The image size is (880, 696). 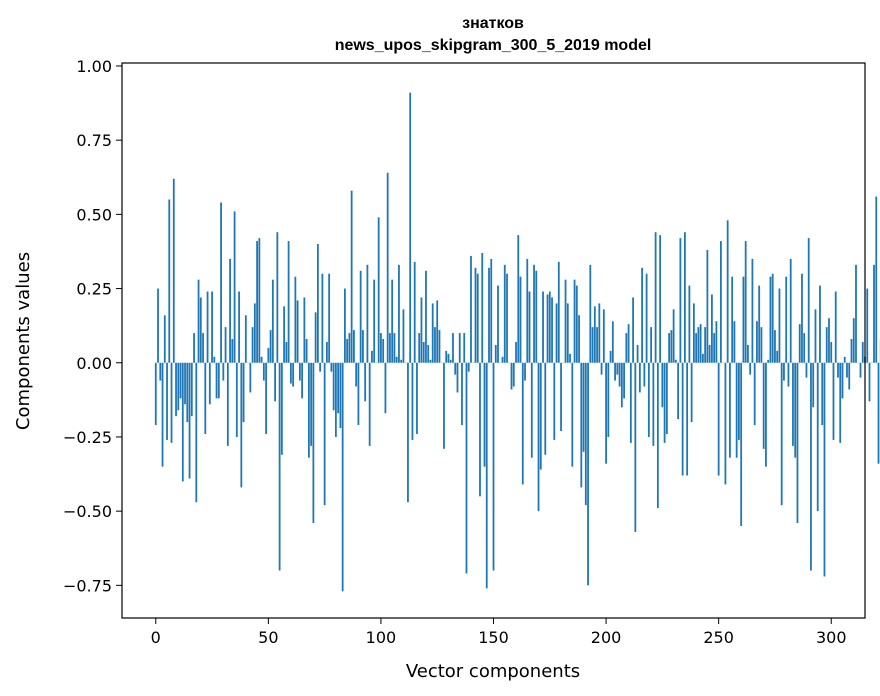 I want to click on y-tick-label: 0.75, so click(x=94, y=140).